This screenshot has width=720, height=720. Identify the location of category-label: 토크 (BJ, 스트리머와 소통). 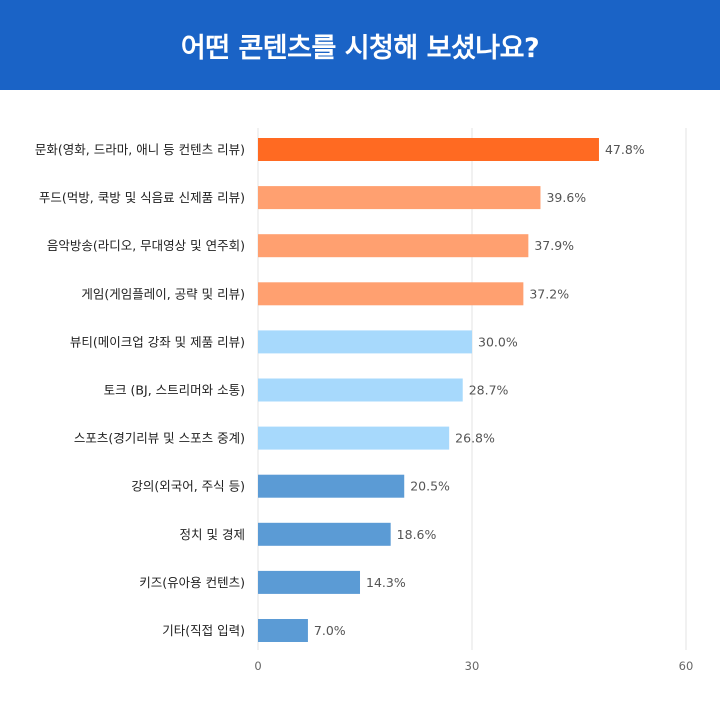
(174, 390).